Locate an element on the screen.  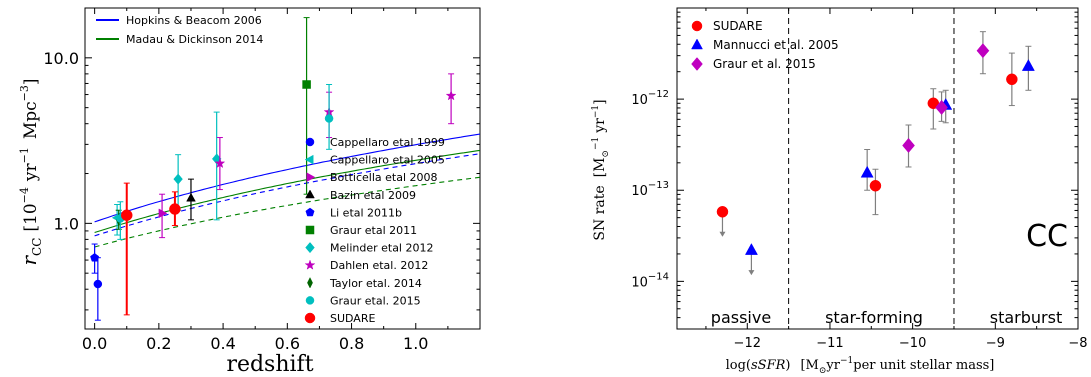
region-label-star-forming: star-forming is located at coordinates (874, 317).